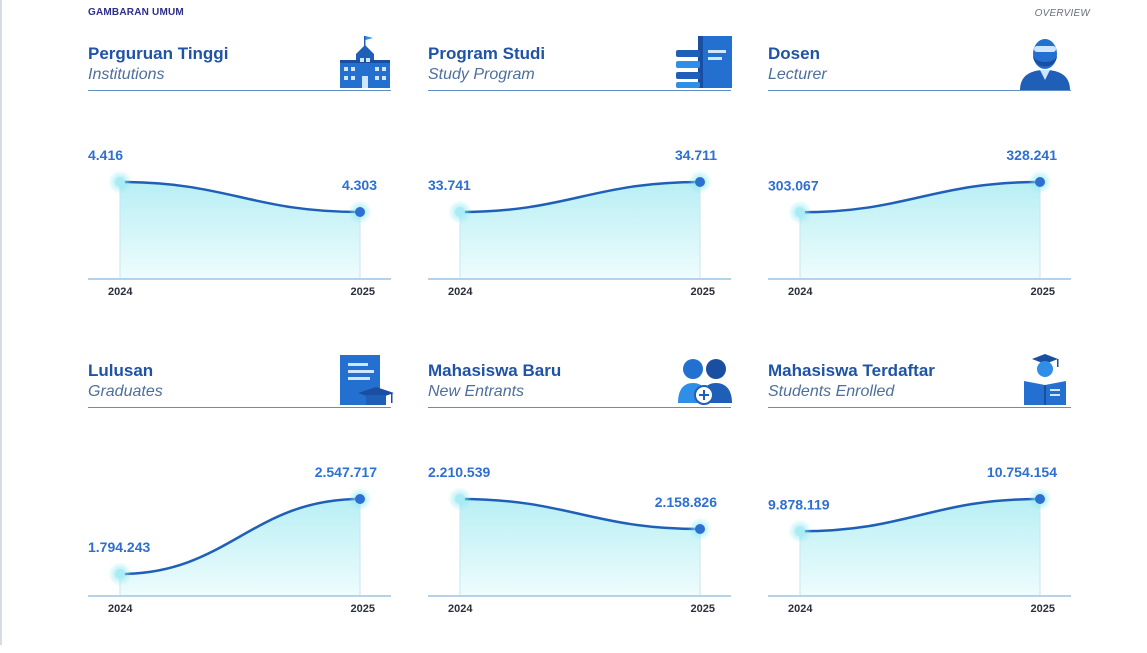 This screenshot has width=1147, height=653. What do you see at coordinates (359, 185) in the screenshot?
I see `value-label-2025: 4.303` at bounding box center [359, 185].